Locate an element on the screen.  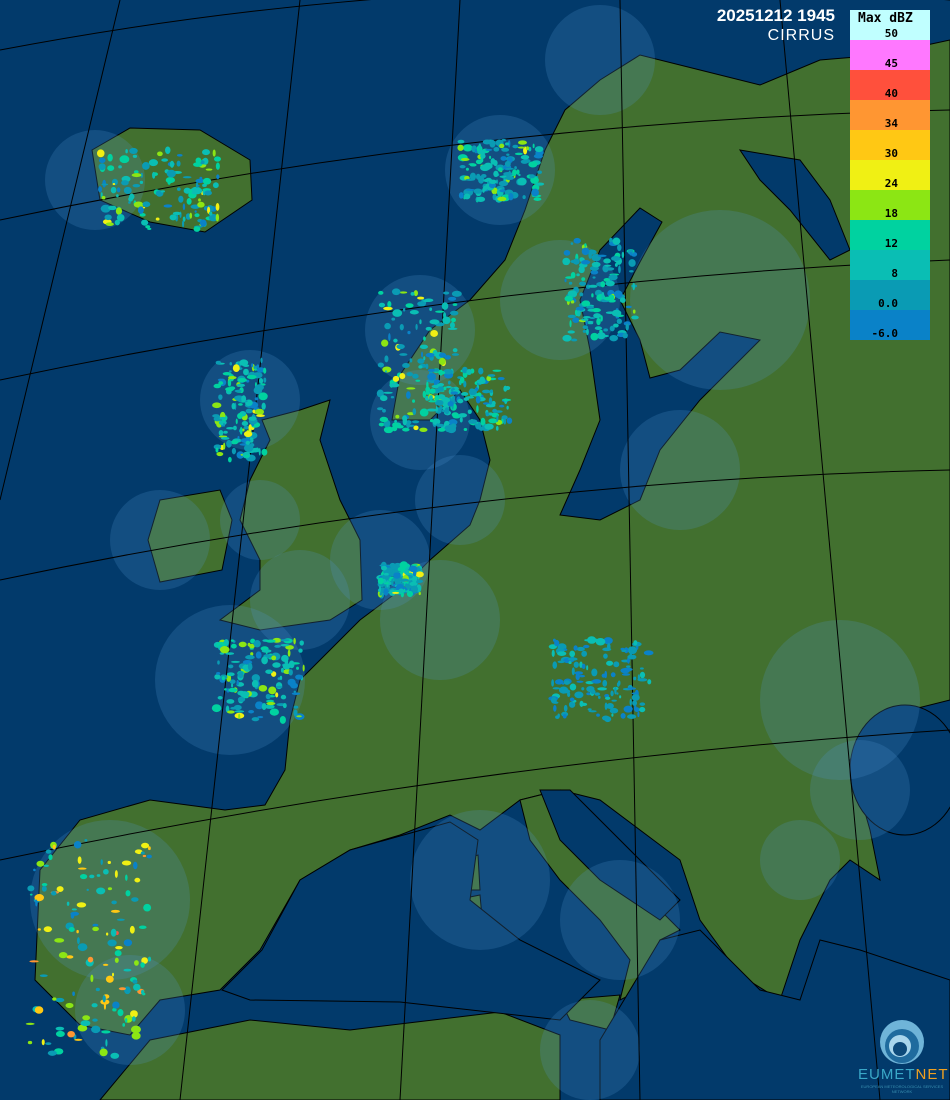
legend-title: Max dBZ is located at coordinates (885, 18).